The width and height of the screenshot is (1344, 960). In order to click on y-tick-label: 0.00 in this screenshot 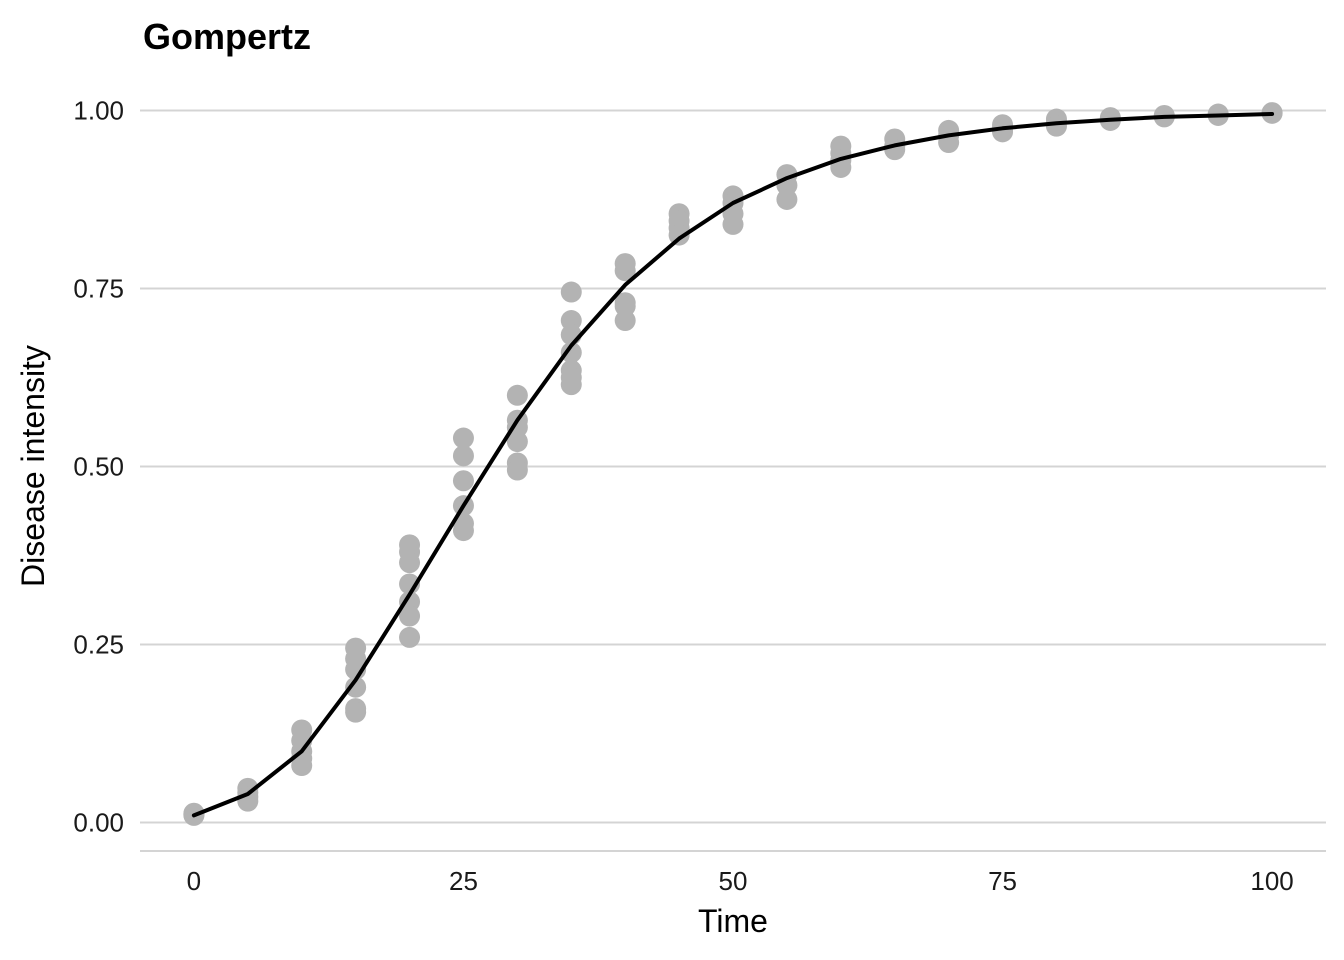, I will do `click(98, 823)`.